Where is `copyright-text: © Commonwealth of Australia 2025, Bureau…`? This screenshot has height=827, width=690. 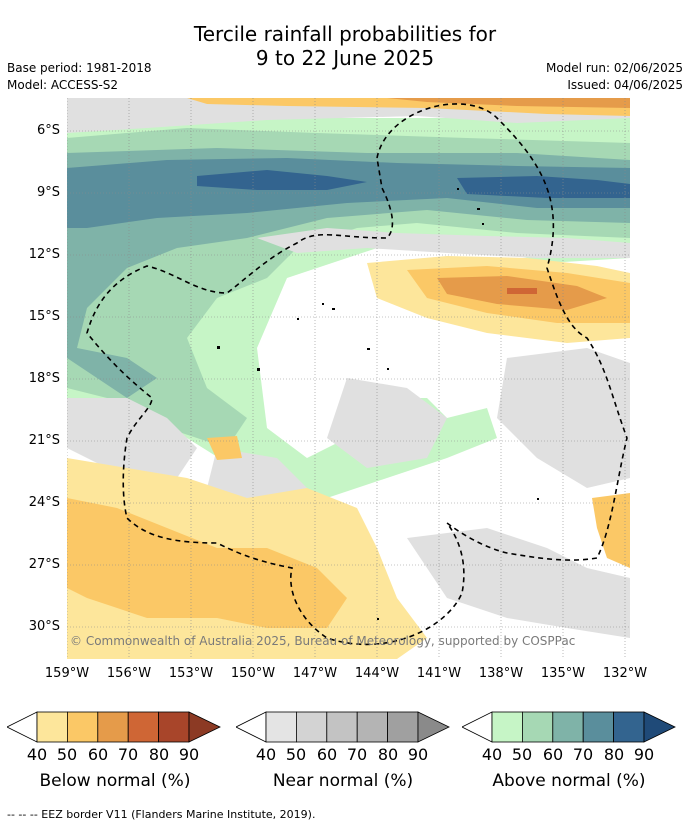 copyright-text: © Commonwealth of Australia 2025, Bureau… is located at coordinates (323, 641).